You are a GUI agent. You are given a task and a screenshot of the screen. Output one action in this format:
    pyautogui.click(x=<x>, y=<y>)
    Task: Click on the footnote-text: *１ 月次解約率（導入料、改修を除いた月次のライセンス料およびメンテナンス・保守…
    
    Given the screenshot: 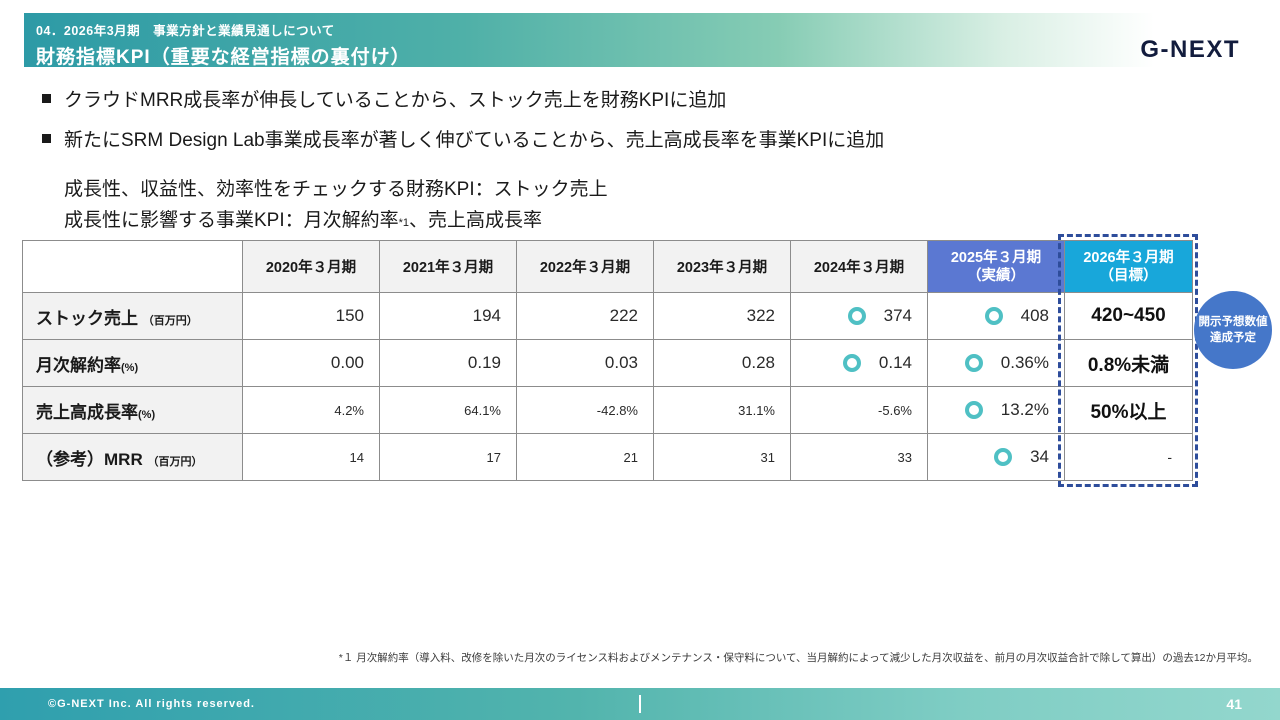 What is the action you would take?
    pyautogui.click(x=798, y=658)
    